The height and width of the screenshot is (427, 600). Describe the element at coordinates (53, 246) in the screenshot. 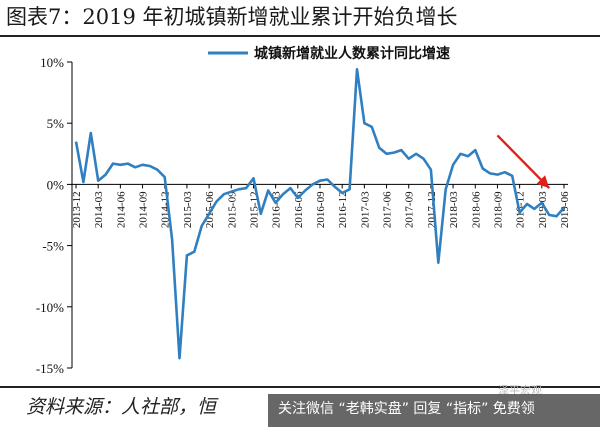

I see `y-tick-label: -5%` at that location.